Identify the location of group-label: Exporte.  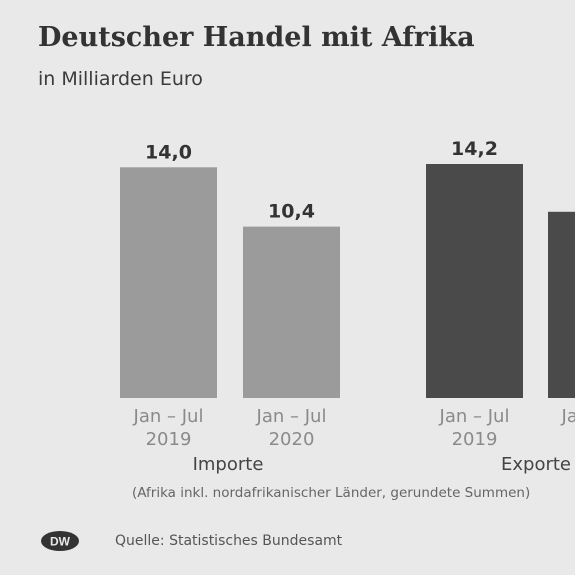
(536, 464).